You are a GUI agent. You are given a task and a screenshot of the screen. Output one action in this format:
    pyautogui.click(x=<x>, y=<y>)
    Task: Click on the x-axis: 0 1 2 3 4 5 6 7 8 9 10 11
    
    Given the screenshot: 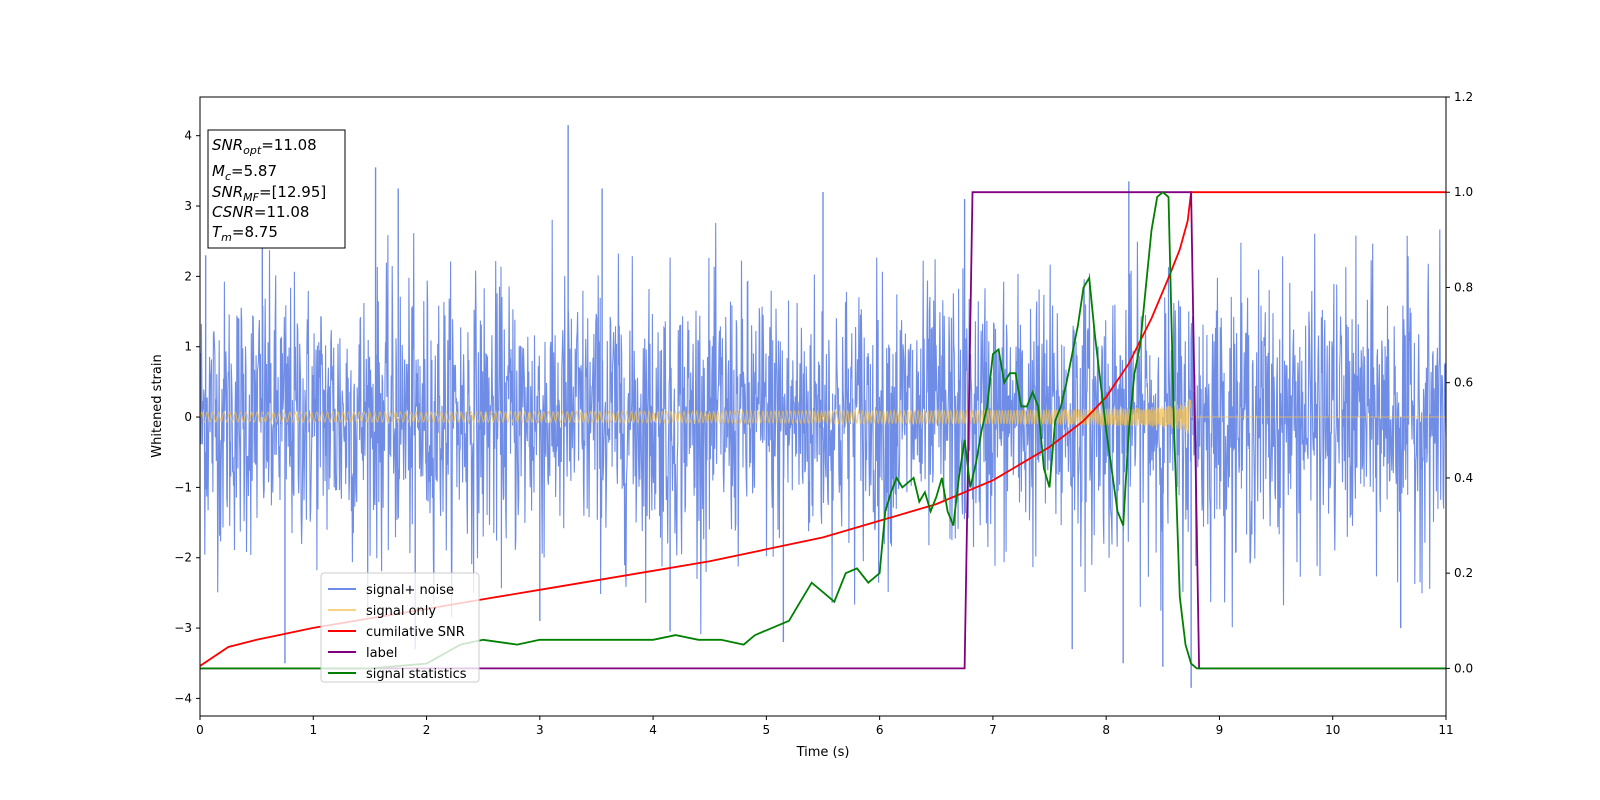 What is the action you would take?
    pyautogui.click(x=825, y=726)
    